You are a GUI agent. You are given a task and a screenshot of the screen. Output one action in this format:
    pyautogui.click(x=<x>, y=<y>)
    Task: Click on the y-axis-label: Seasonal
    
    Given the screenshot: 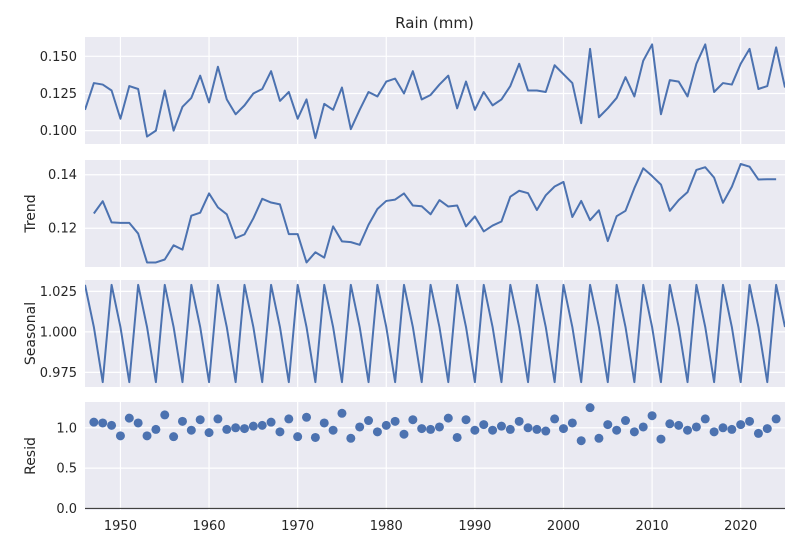 What is the action you would take?
    pyautogui.click(x=31, y=333)
    